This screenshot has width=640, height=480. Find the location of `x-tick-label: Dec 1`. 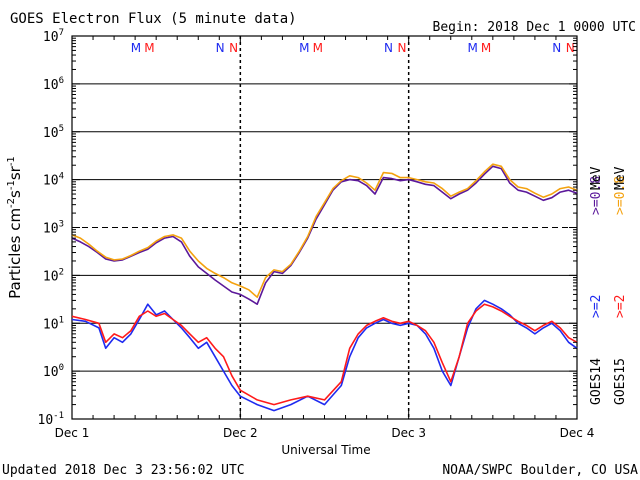

x-tick-label: Dec 1 is located at coordinates (72, 433).